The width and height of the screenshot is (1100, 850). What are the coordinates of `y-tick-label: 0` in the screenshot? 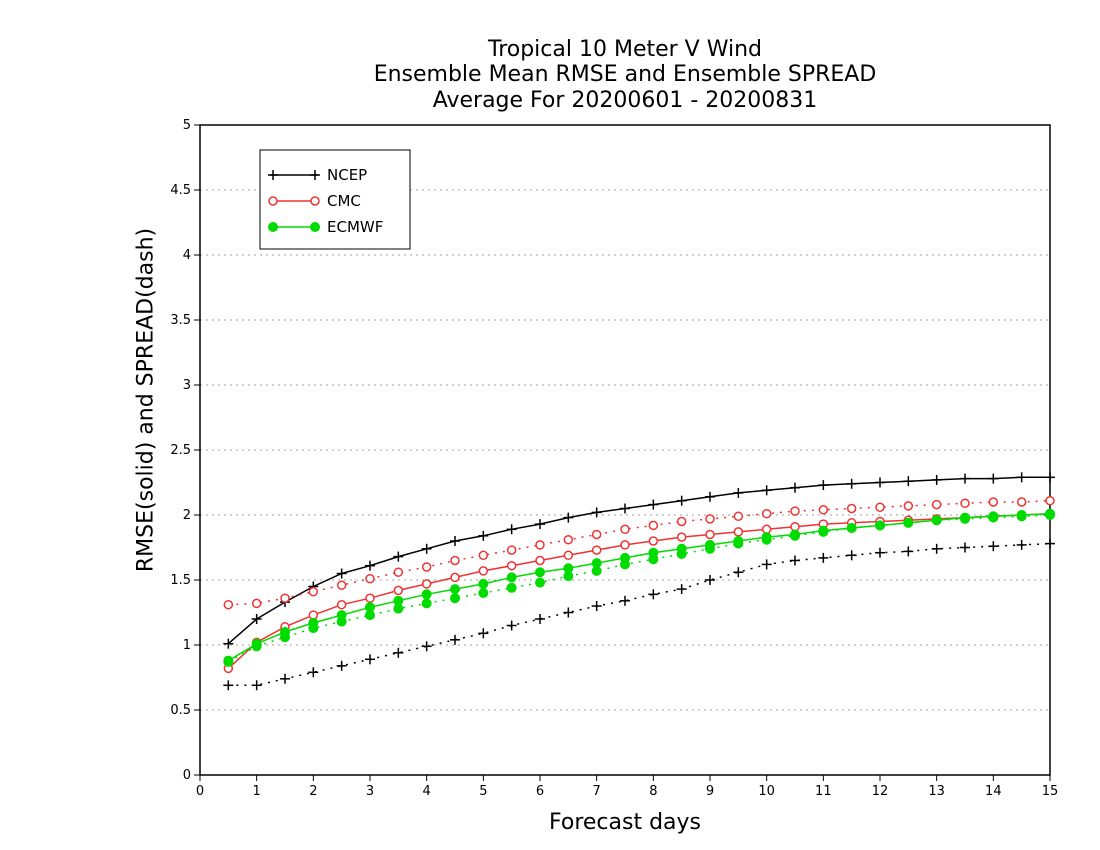 It's located at (187, 775).